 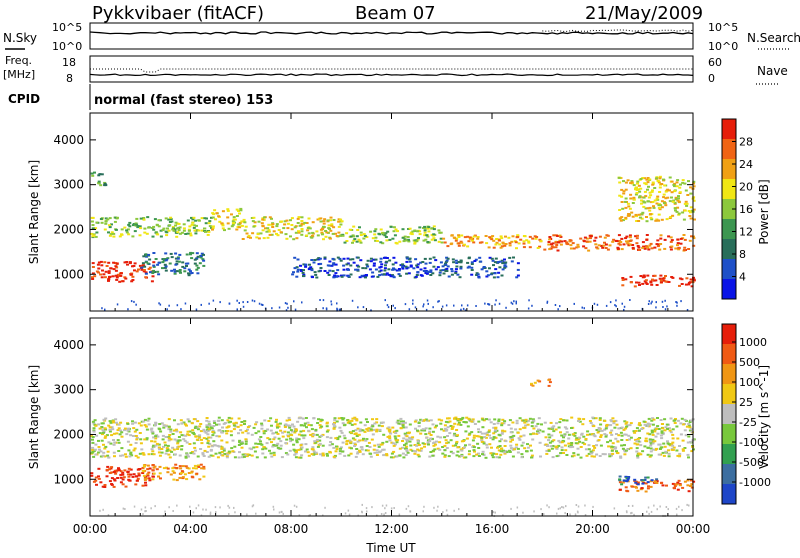 I want to click on velocity-colorbar-tick-label: -25, so click(x=748, y=422).